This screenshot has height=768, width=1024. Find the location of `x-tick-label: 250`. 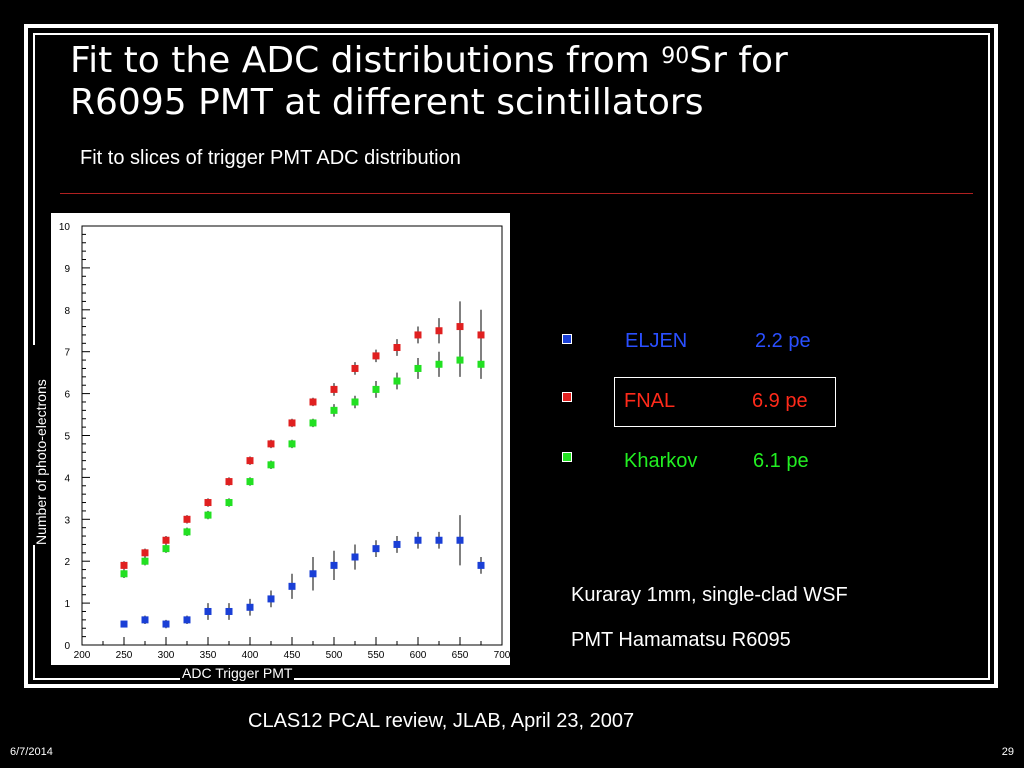

x-tick-label: 250 is located at coordinates (124, 655).